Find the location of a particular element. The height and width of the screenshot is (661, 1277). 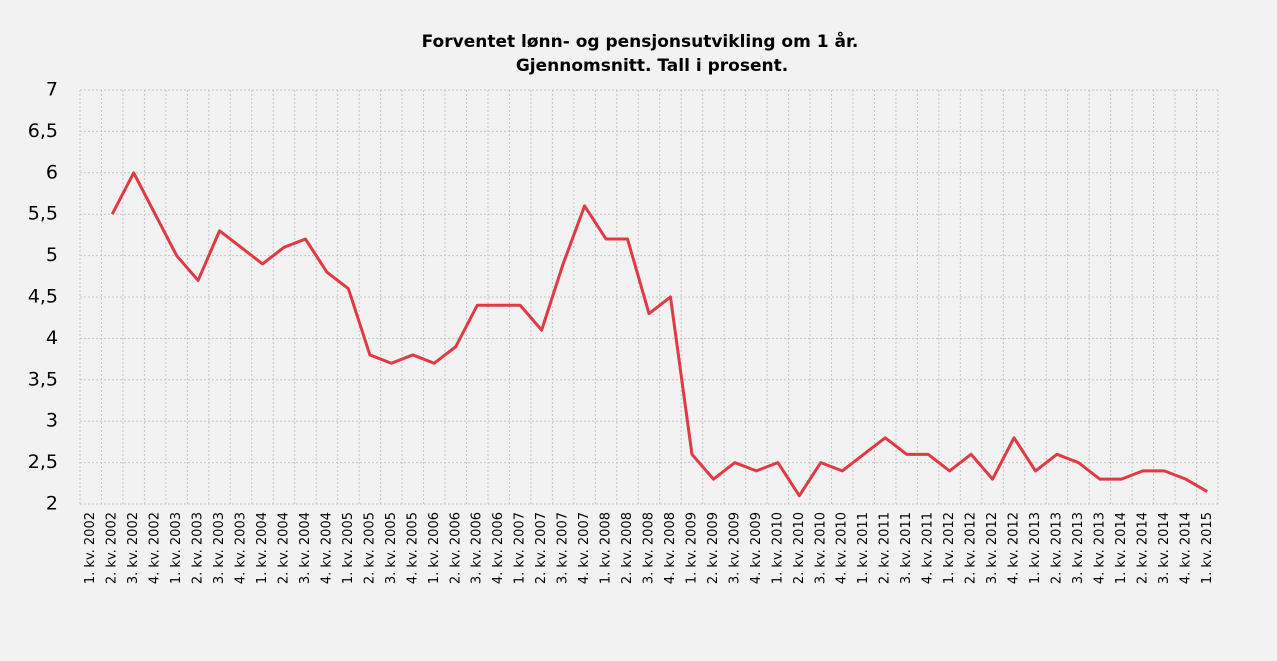

x-tick-label: 2. kv. 2009 is located at coordinates (713, 548).